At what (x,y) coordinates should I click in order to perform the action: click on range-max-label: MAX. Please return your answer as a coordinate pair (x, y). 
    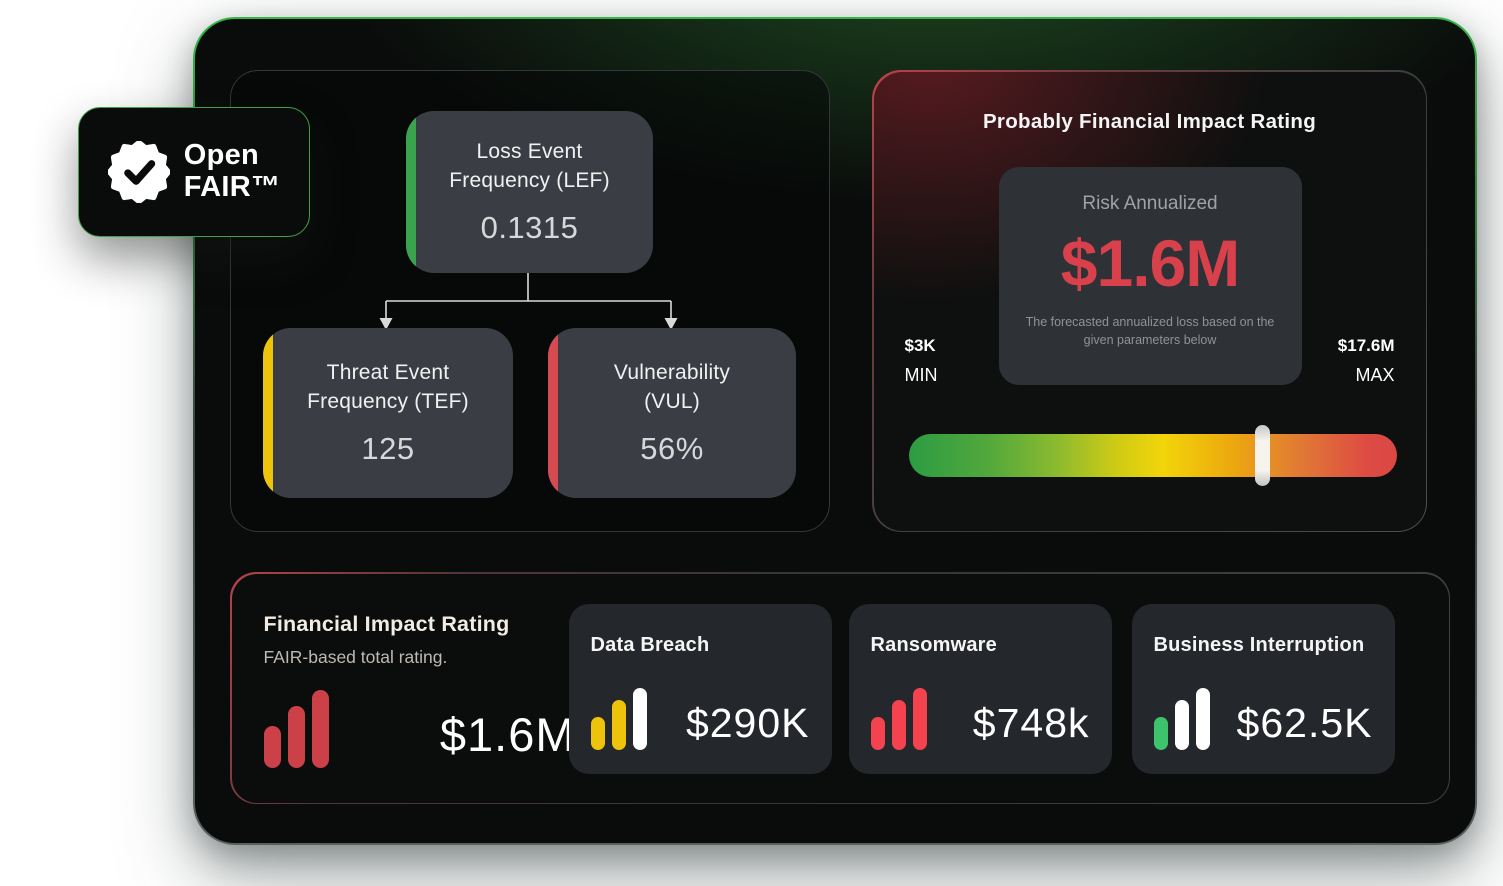
    Looking at the image, I should click on (1375, 374).